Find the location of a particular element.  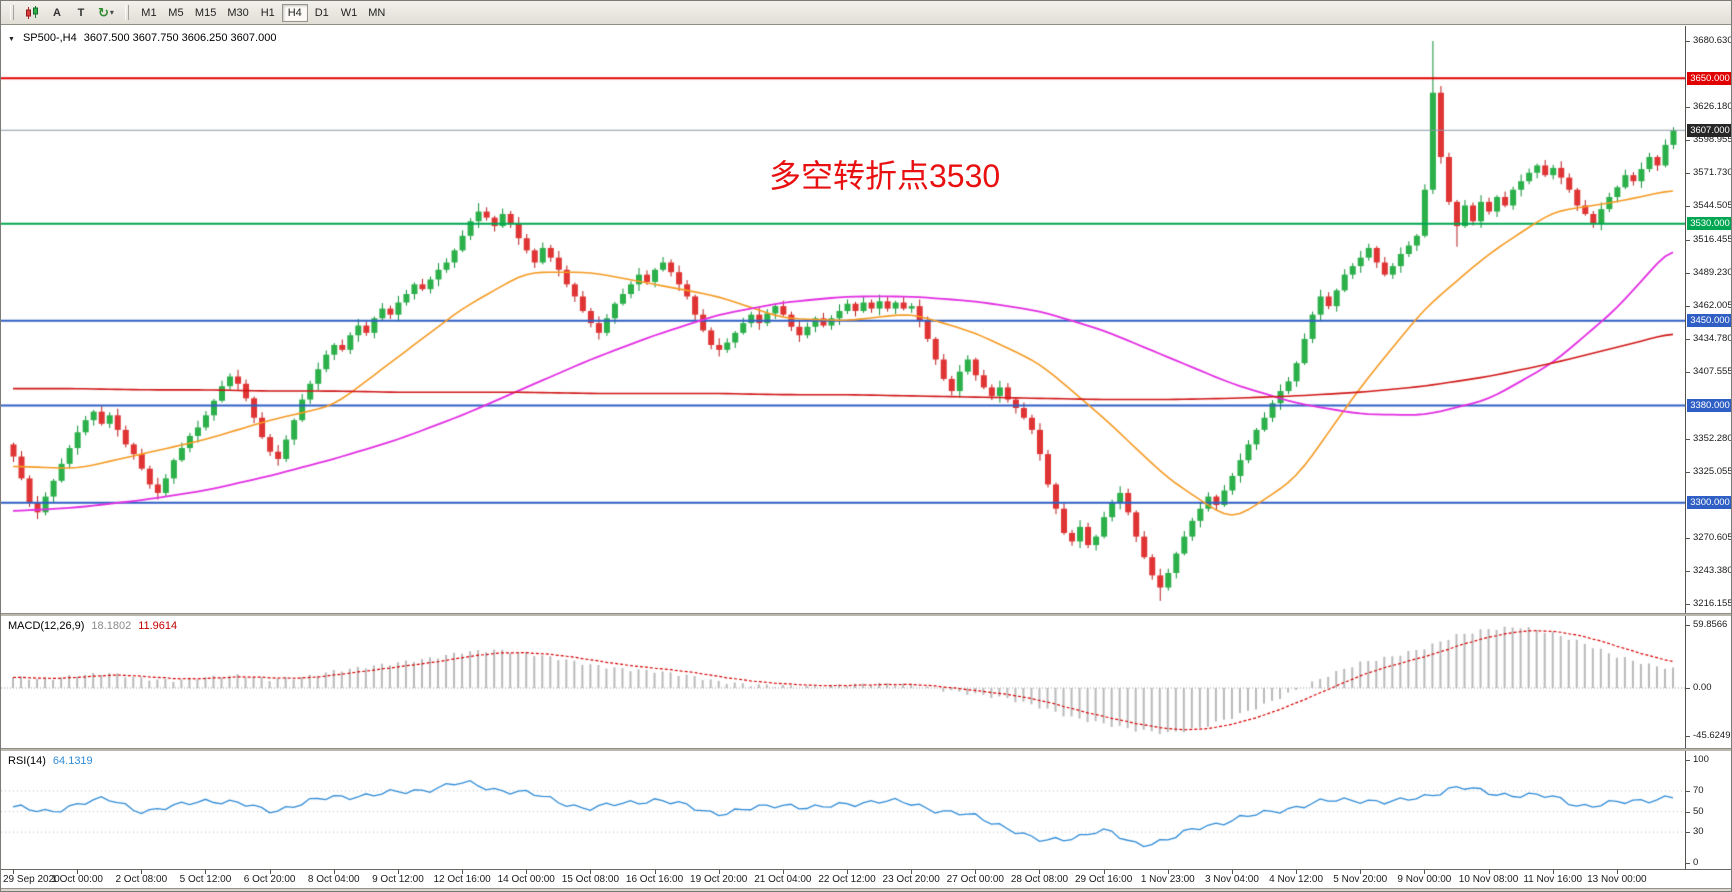

time-axis-label: 29 Oct 16:00 is located at coordinates (1103, 879).